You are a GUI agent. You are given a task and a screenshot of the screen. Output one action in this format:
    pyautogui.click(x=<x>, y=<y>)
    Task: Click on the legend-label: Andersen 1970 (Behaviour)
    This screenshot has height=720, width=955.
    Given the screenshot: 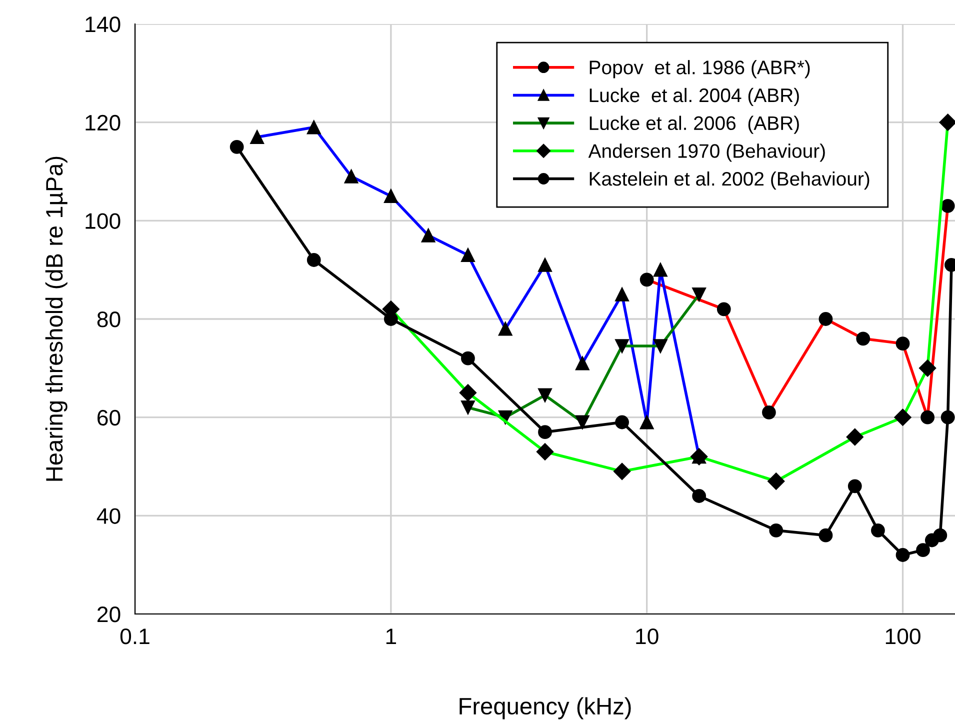 What is the action you would take?
    pyautogui.click(x=706, y=153)
    